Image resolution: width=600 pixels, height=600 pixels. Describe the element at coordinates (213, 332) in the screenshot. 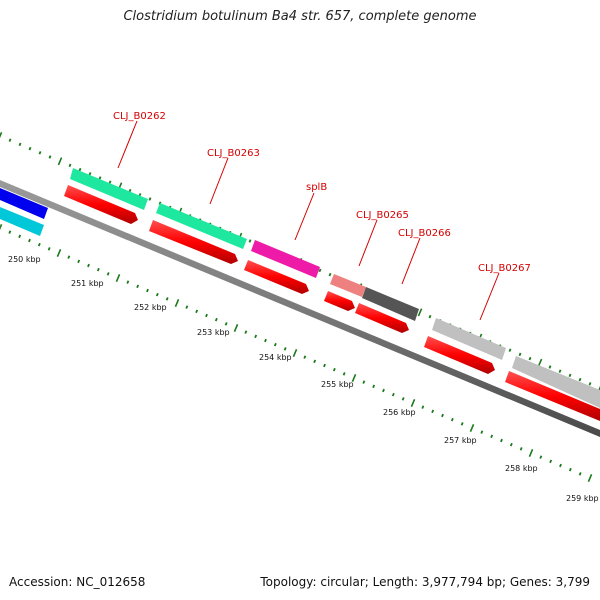

I see `tick-label: 253 kbp` at that location.